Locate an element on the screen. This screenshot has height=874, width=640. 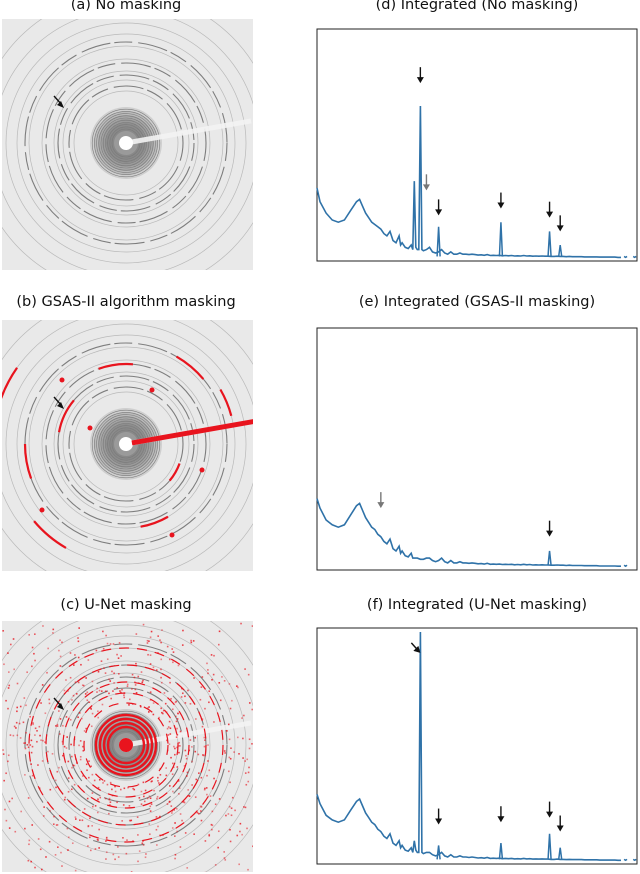
detector-image-unet-mask is located at coordinates (127, 746).